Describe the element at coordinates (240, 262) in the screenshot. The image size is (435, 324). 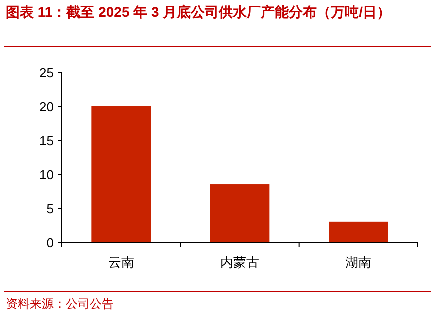
I see `x-tick-label: 内蒙古` at that location.